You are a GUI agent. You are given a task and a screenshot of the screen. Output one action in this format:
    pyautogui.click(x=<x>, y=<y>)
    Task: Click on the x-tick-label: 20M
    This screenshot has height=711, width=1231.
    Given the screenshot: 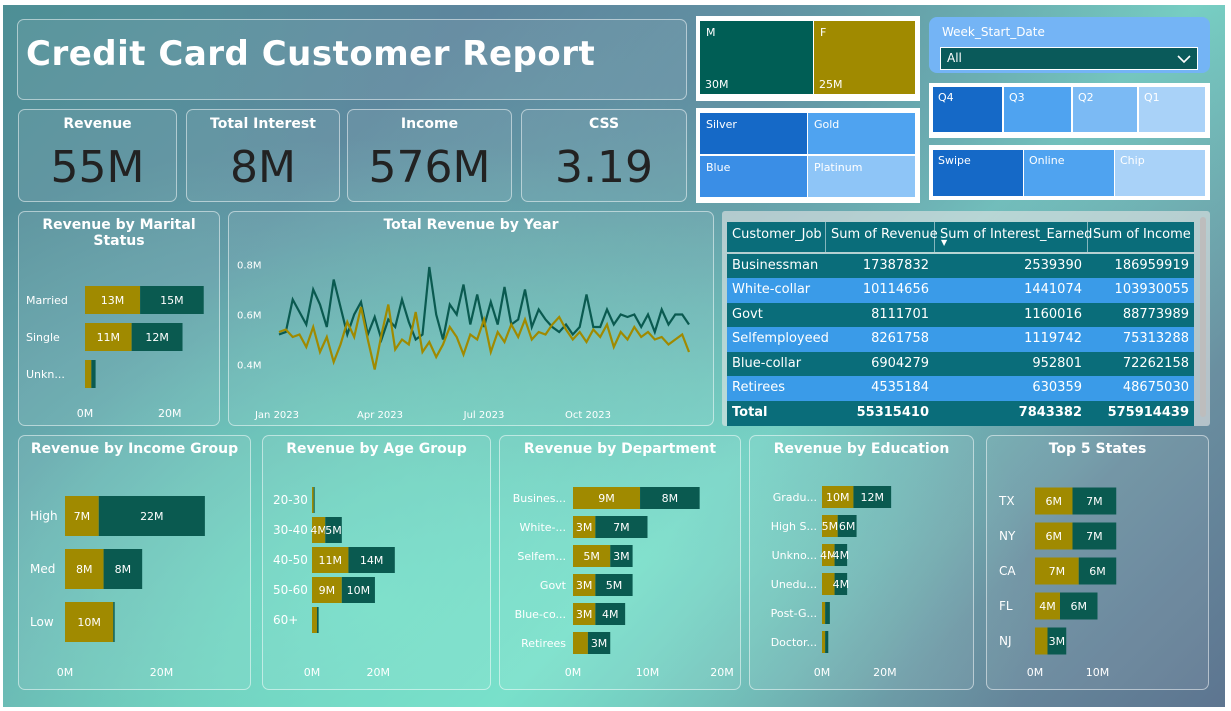 What is the action you would take?
    pyautogui.click(x=170, y=413)
    